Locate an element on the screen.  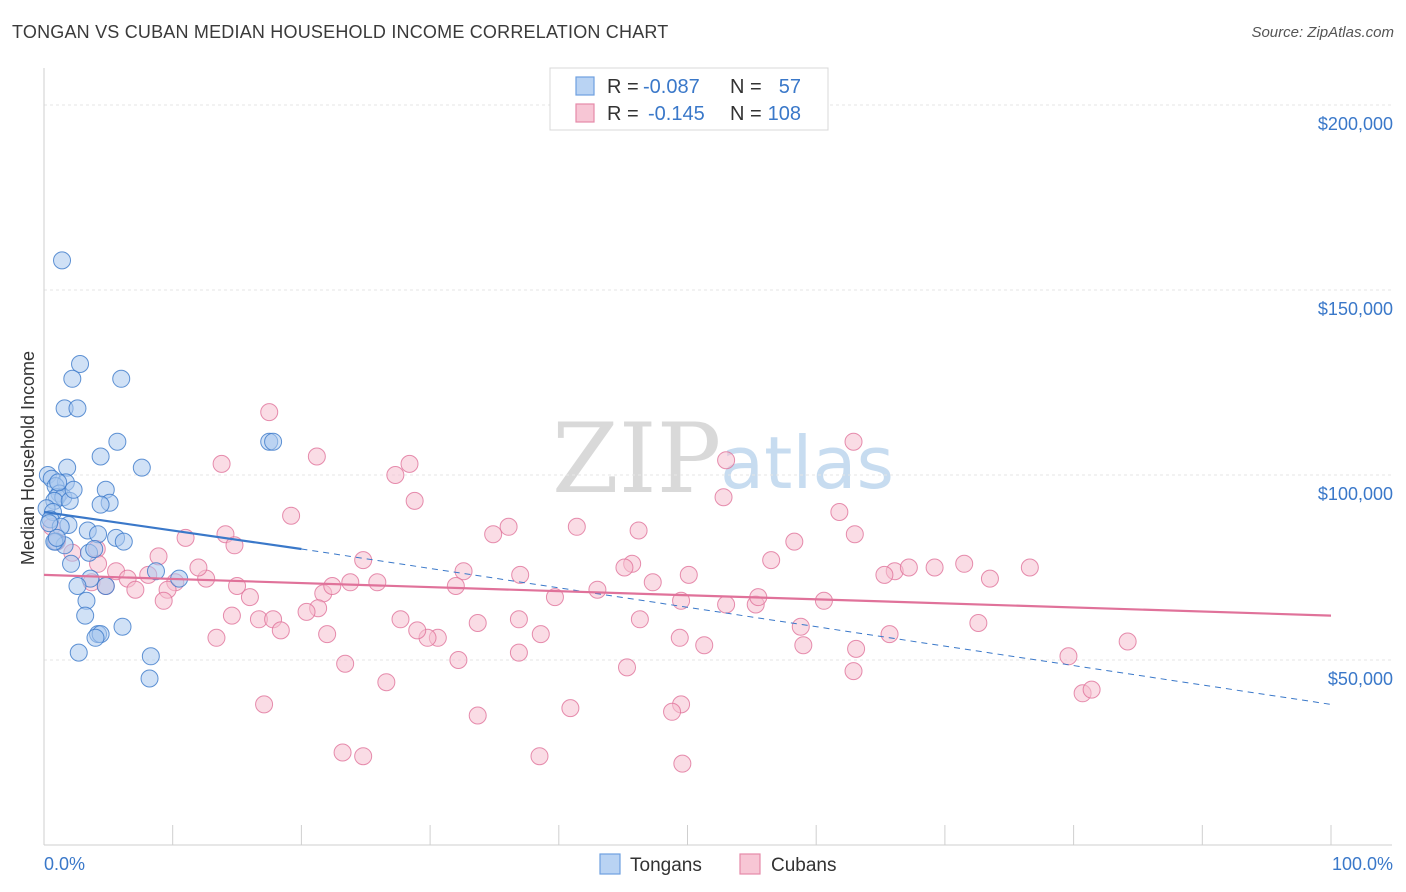
x-tick-label-right: 100.0% is located at coordinates (1362, 864).